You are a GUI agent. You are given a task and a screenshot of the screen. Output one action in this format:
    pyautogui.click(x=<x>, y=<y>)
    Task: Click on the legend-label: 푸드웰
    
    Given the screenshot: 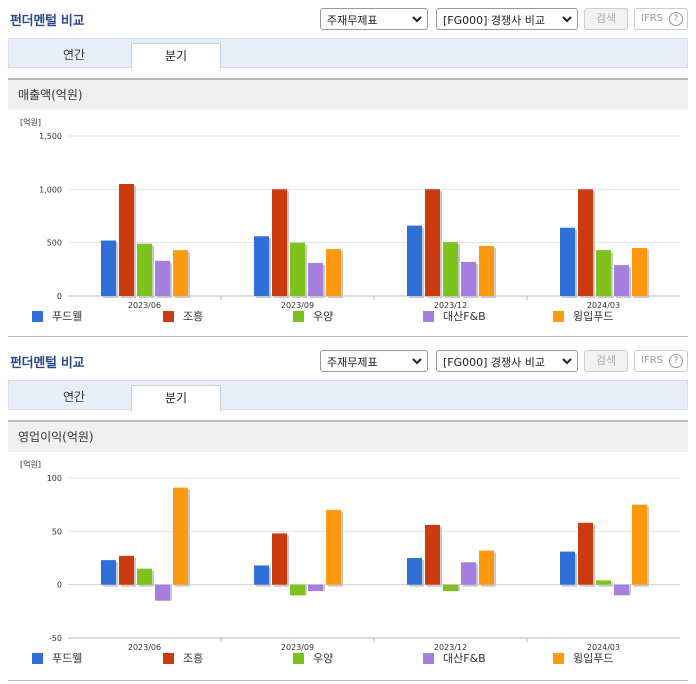 What is the action you would take?
    pyautogui.click(x=67, y=316)
    